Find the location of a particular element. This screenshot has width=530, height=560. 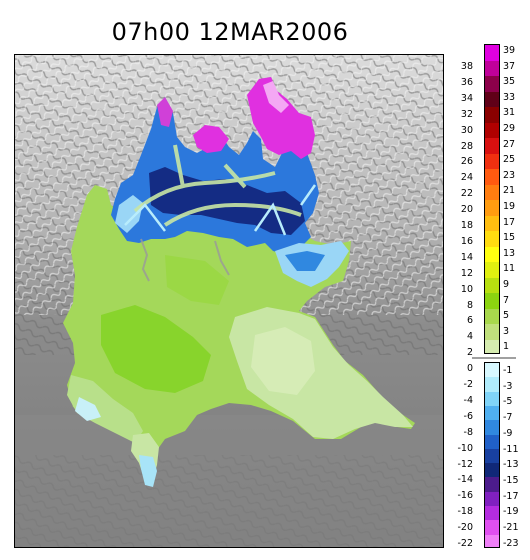

legend-tick-left: 38 is located at coordinates (466, 66).